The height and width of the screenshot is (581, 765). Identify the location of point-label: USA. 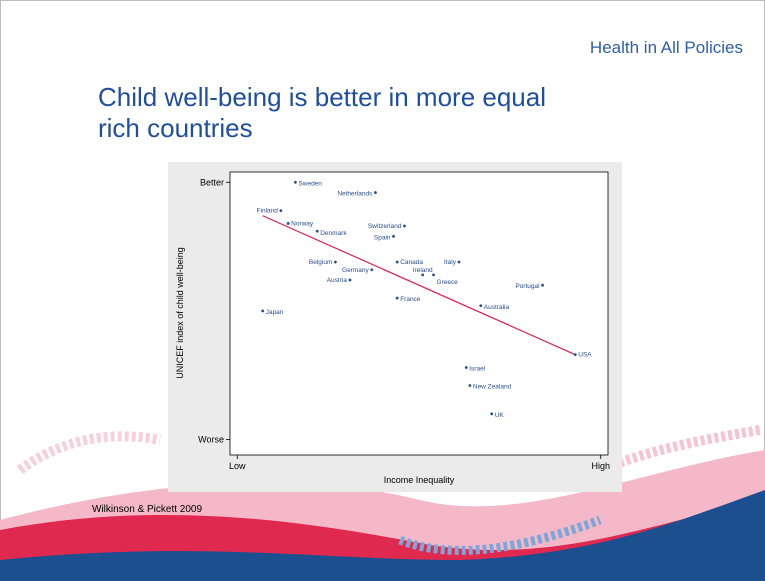
(585, 355).